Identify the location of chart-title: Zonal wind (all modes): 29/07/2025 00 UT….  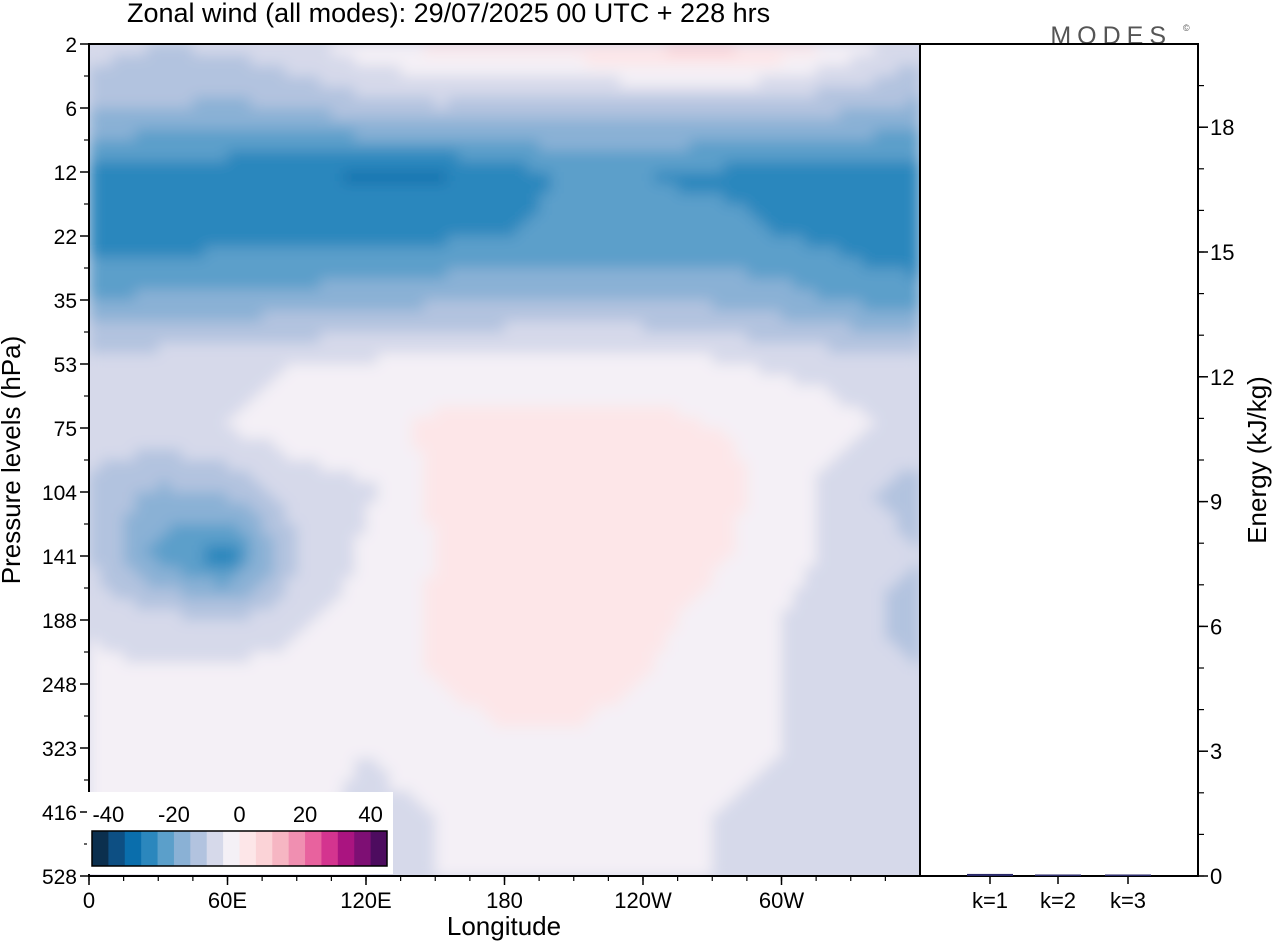
(448, 14).